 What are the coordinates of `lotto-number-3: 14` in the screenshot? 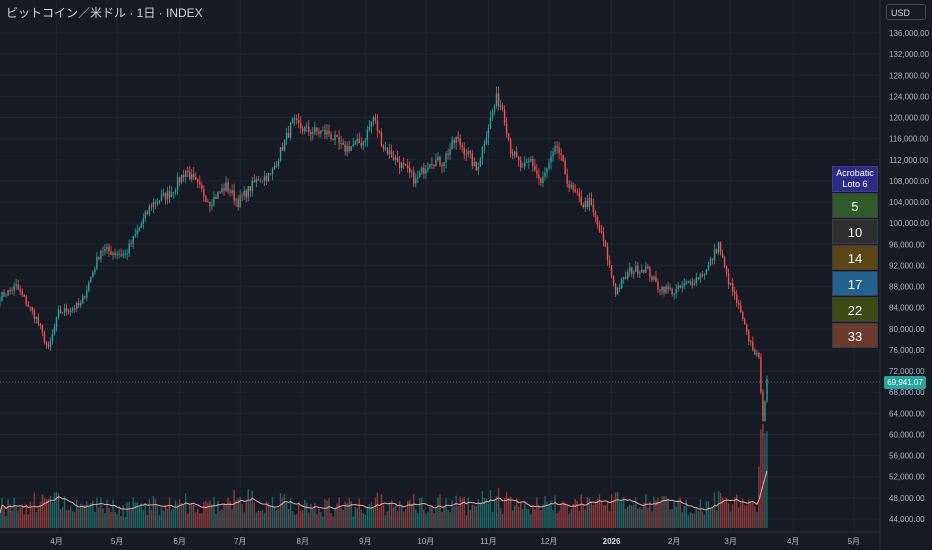 It's located at (855, 257).